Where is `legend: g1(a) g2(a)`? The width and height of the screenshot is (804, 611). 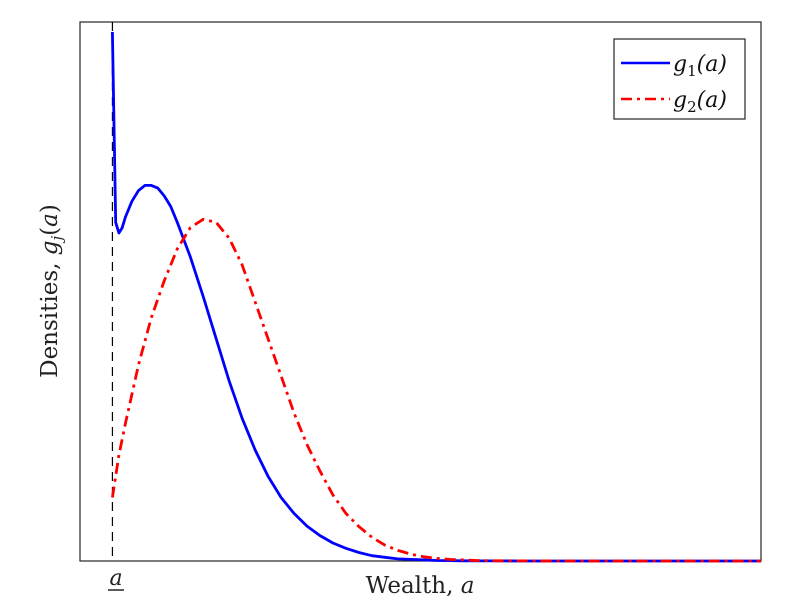 legend: g1(a) g2(a) is located at coordinates (679, 79).